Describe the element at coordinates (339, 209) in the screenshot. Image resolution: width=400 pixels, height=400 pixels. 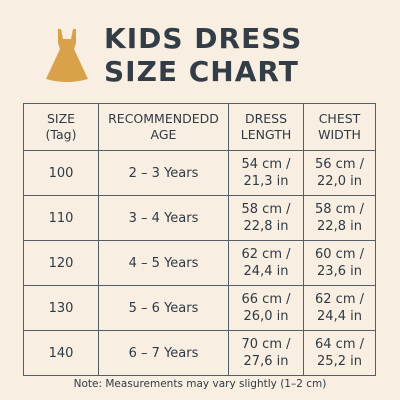
I see `chest-cm: 58 cm /` at that location.